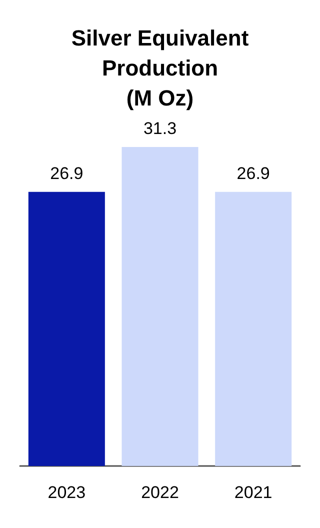  What do you see at coordinates (160, 492) in the screenshot?
I see `x-tick-label: 2022` at bounding box center [160, 492].